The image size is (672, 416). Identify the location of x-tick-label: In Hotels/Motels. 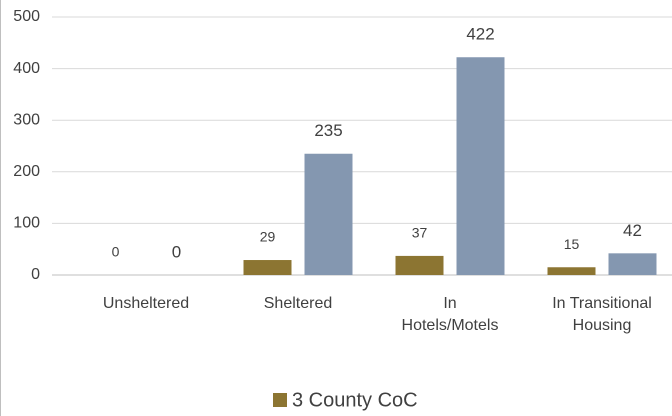
(450, 314).